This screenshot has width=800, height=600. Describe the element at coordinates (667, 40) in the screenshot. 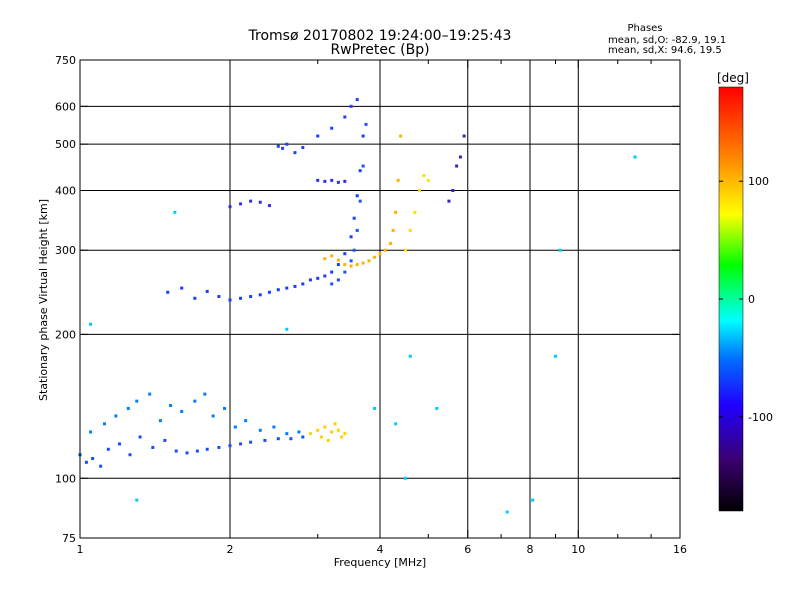

I see `legend-line-o: mean, sd,O: -82.9, 19.1` at that location.